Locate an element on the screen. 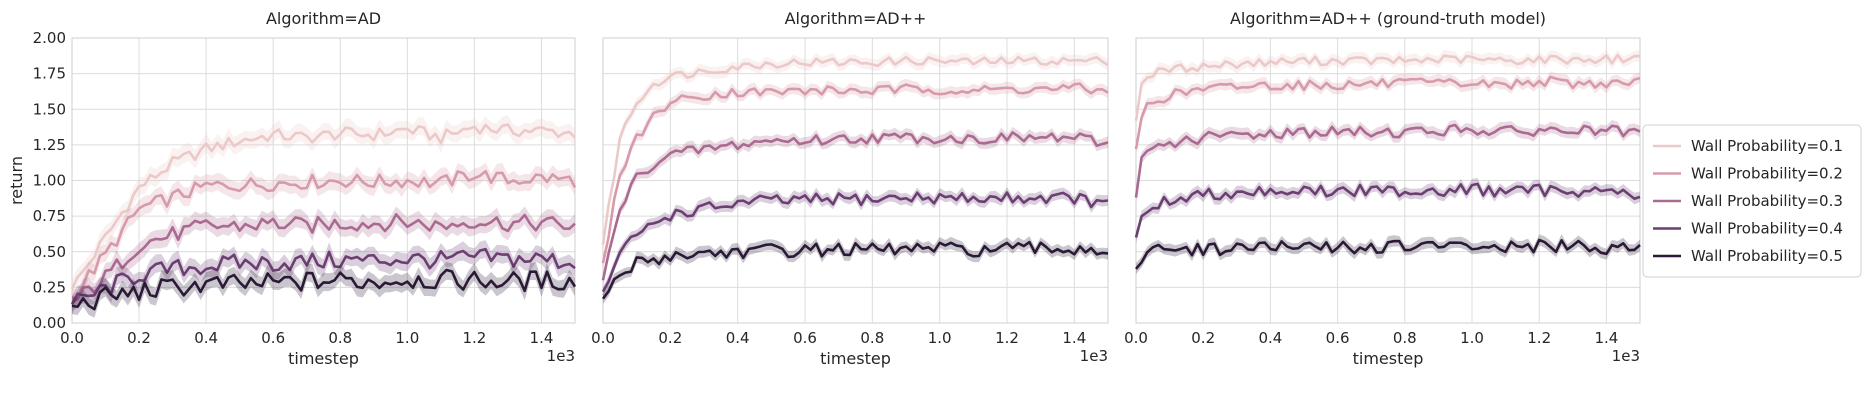 Image resolution: width=1868 pixels, height=408 pixels. legend-label: Wall Probability=0.4 is located at coordinates (1767, 229).